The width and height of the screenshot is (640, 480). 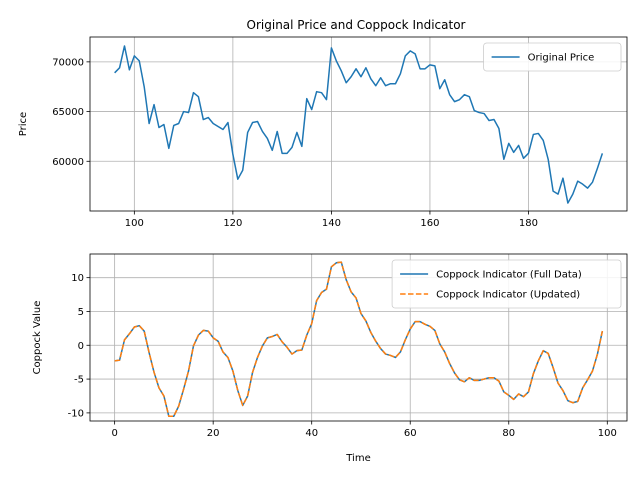 I want to click on y-tick-label: 0, so click(x=81, y=346).